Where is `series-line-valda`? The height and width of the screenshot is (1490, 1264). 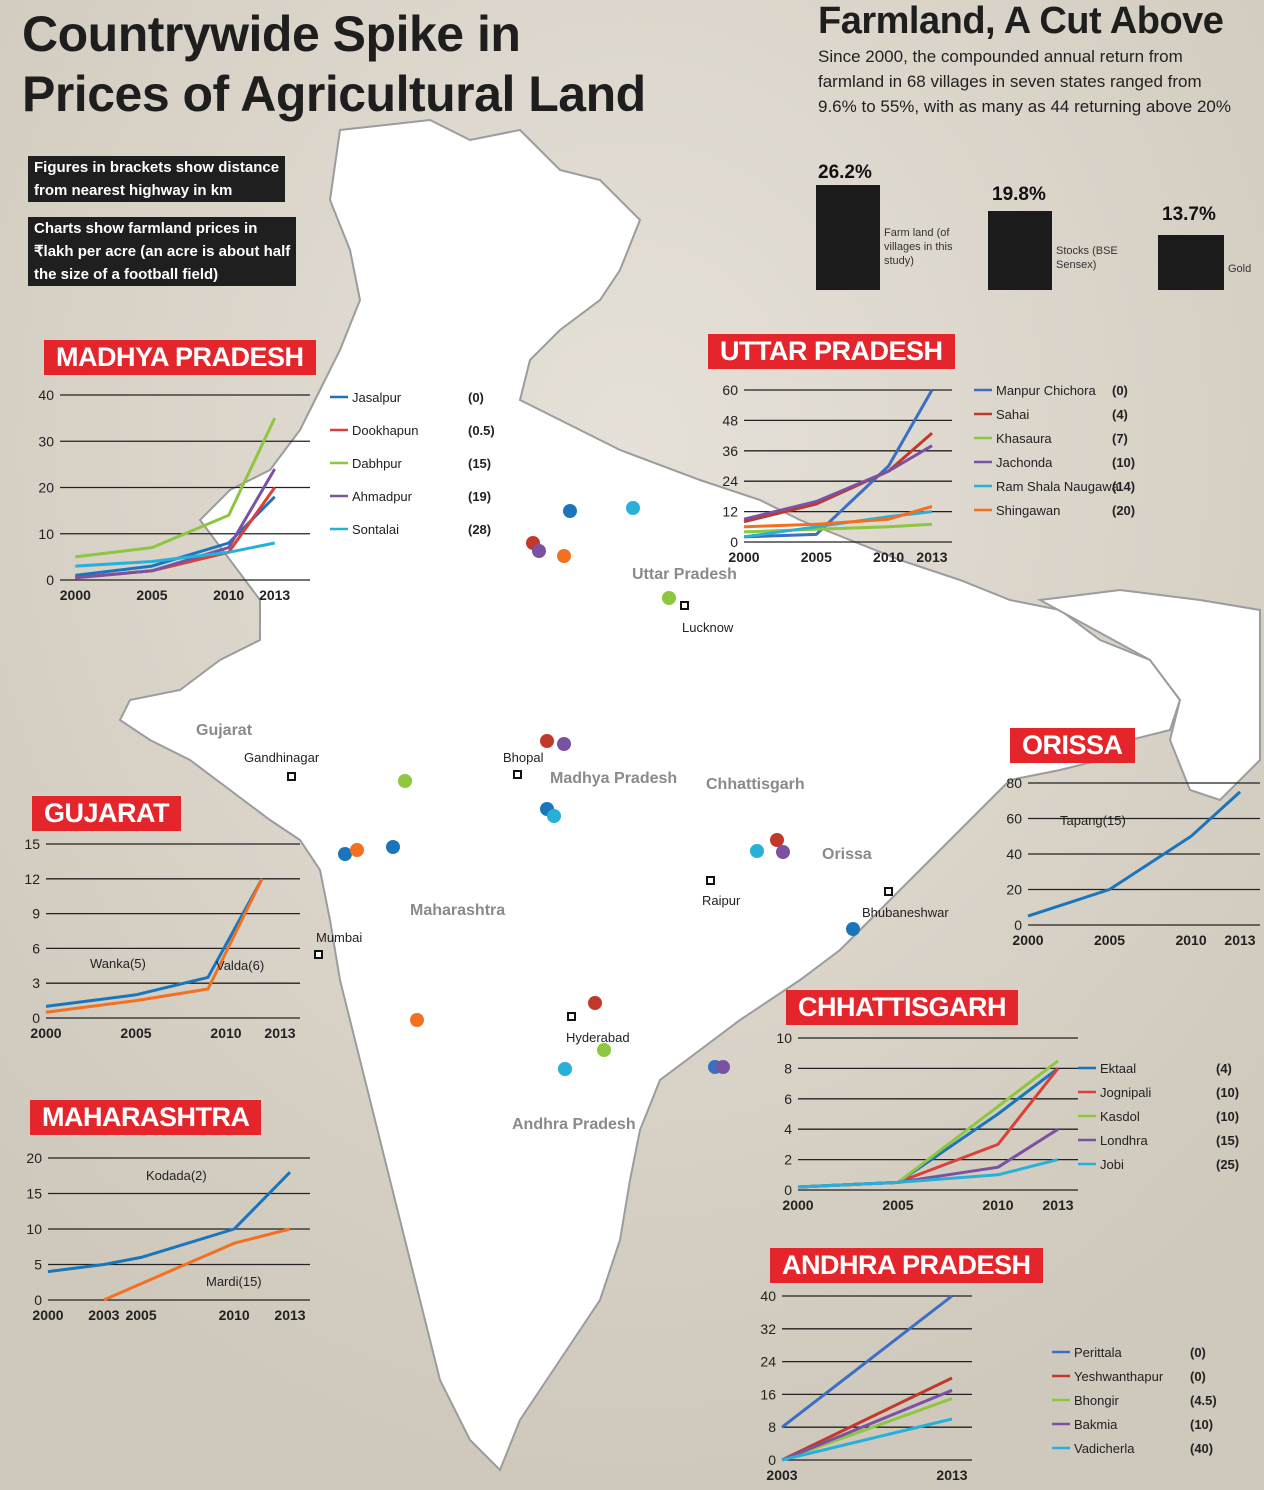
series-line-valda is located at coordinates (154, 946).